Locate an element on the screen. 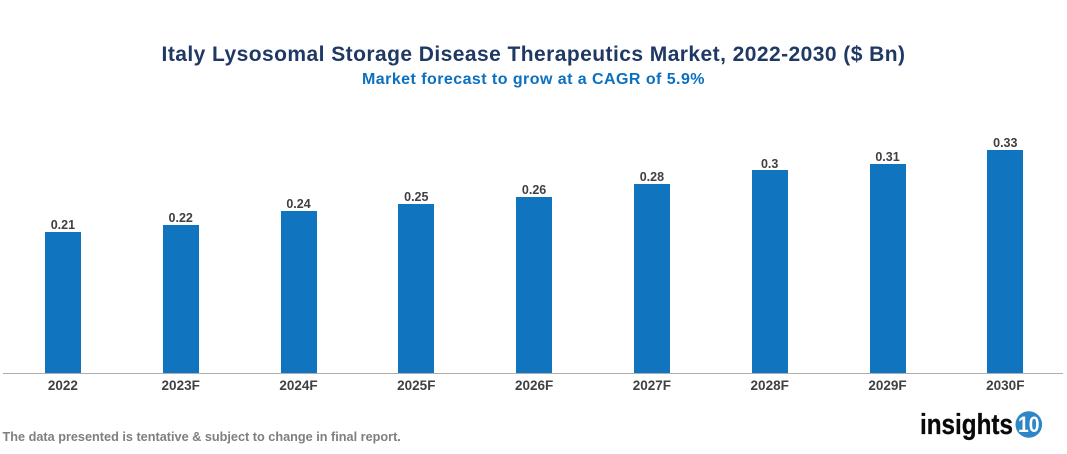 The width and height of the screenshot is (1067, 454). svg-text: 10 is located at coordinates (1029, 424).